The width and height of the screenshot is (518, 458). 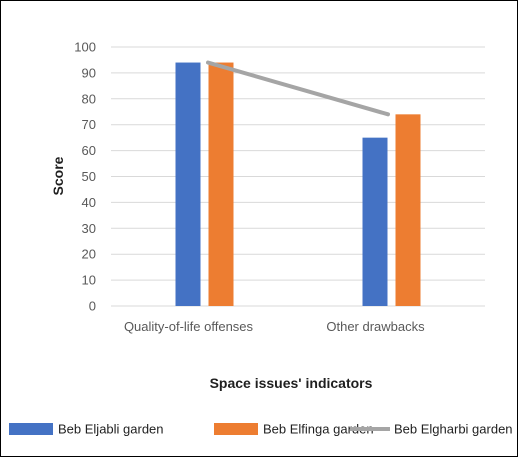 What do you see at coordinates (453, 429) in the screenshot?
I see `legend-label-2: Beb Elgharbi garden` at bounding box center [453, 429].